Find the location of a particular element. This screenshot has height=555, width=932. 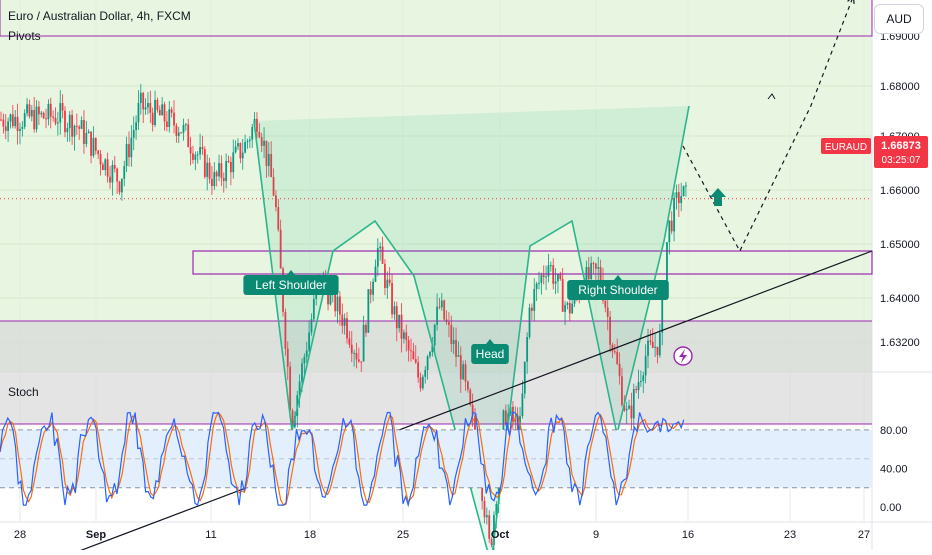

label-left-shoulder-pointer is located at coordinates (291, 272).